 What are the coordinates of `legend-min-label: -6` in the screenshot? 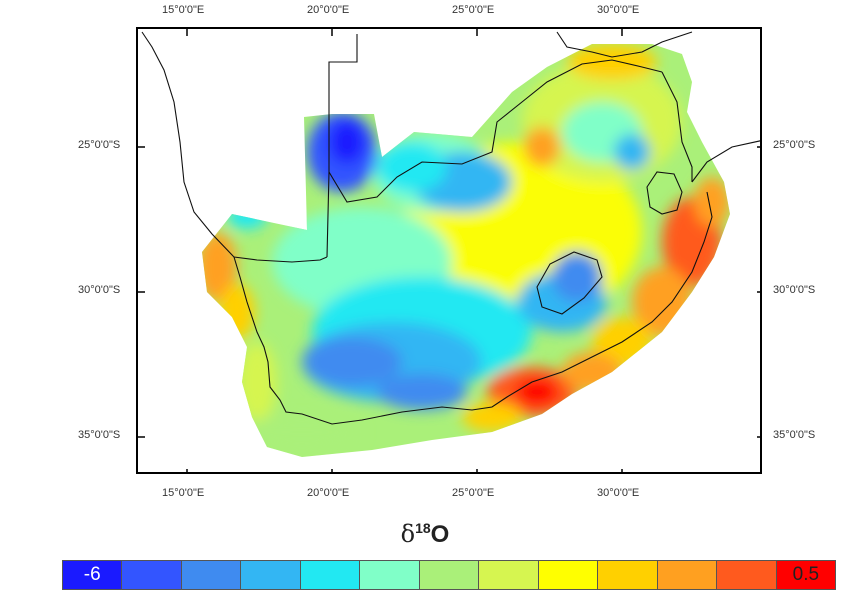 It's located at (92, 574).